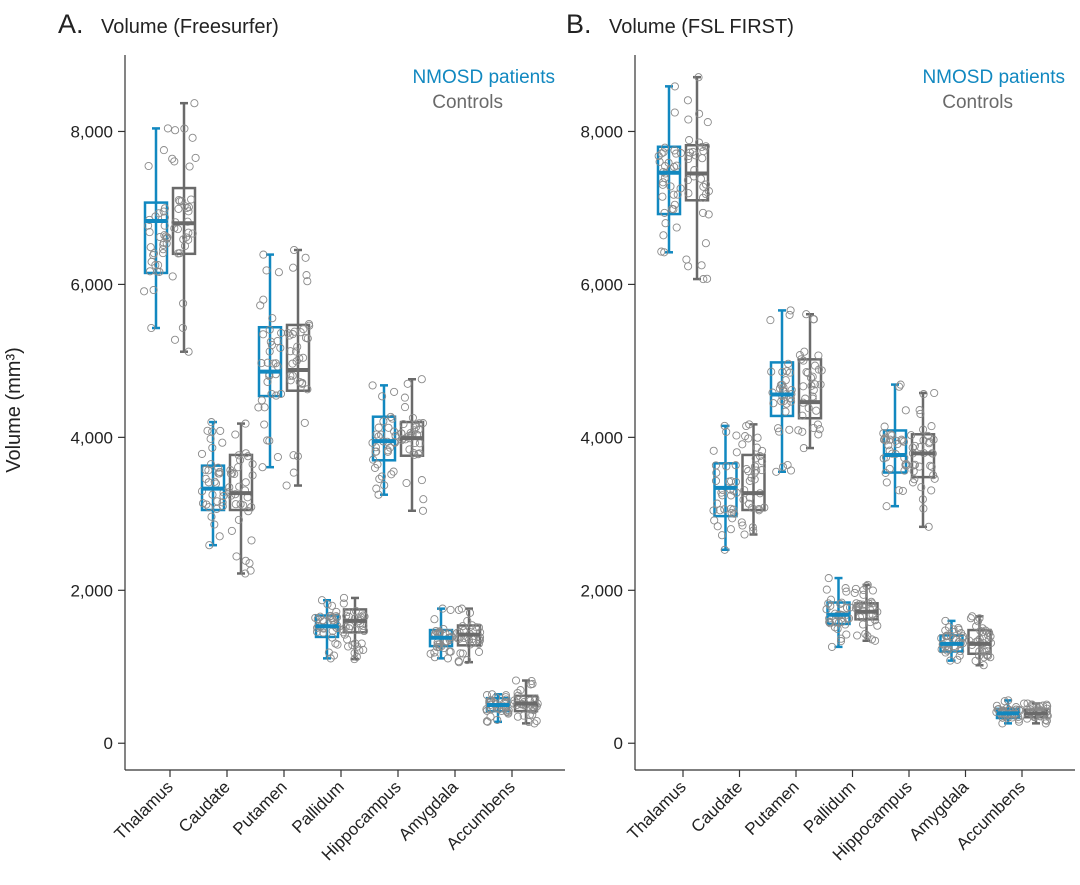 Image resolution: width=1080 pixels, height=885 pixels. I want to click on panel-b-title: Volume (FSL FIRST), so click(701, 27).